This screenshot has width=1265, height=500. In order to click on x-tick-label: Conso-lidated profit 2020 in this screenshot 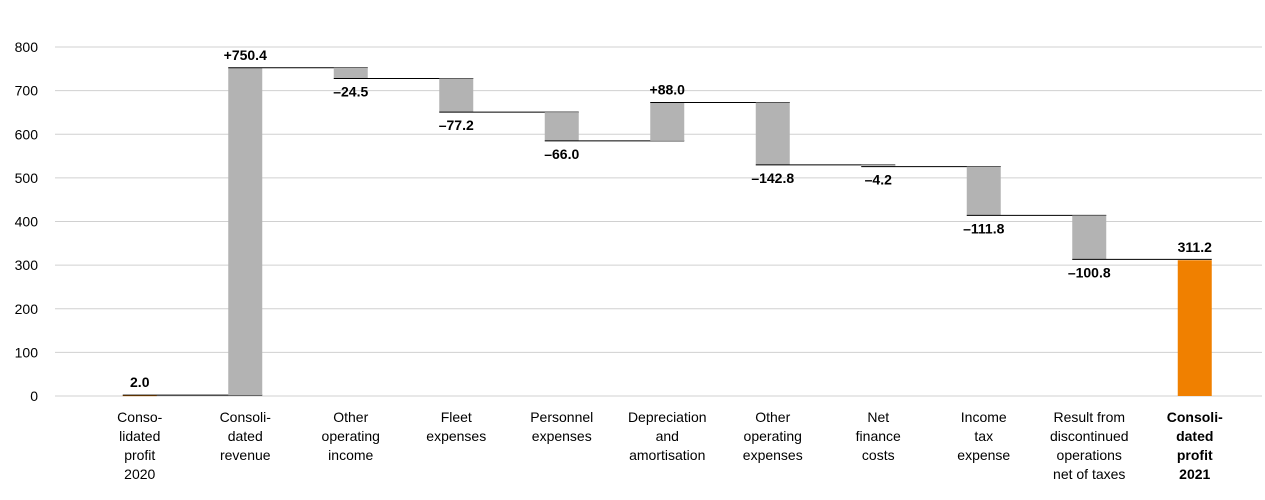, I will do `click(139, 445)`.